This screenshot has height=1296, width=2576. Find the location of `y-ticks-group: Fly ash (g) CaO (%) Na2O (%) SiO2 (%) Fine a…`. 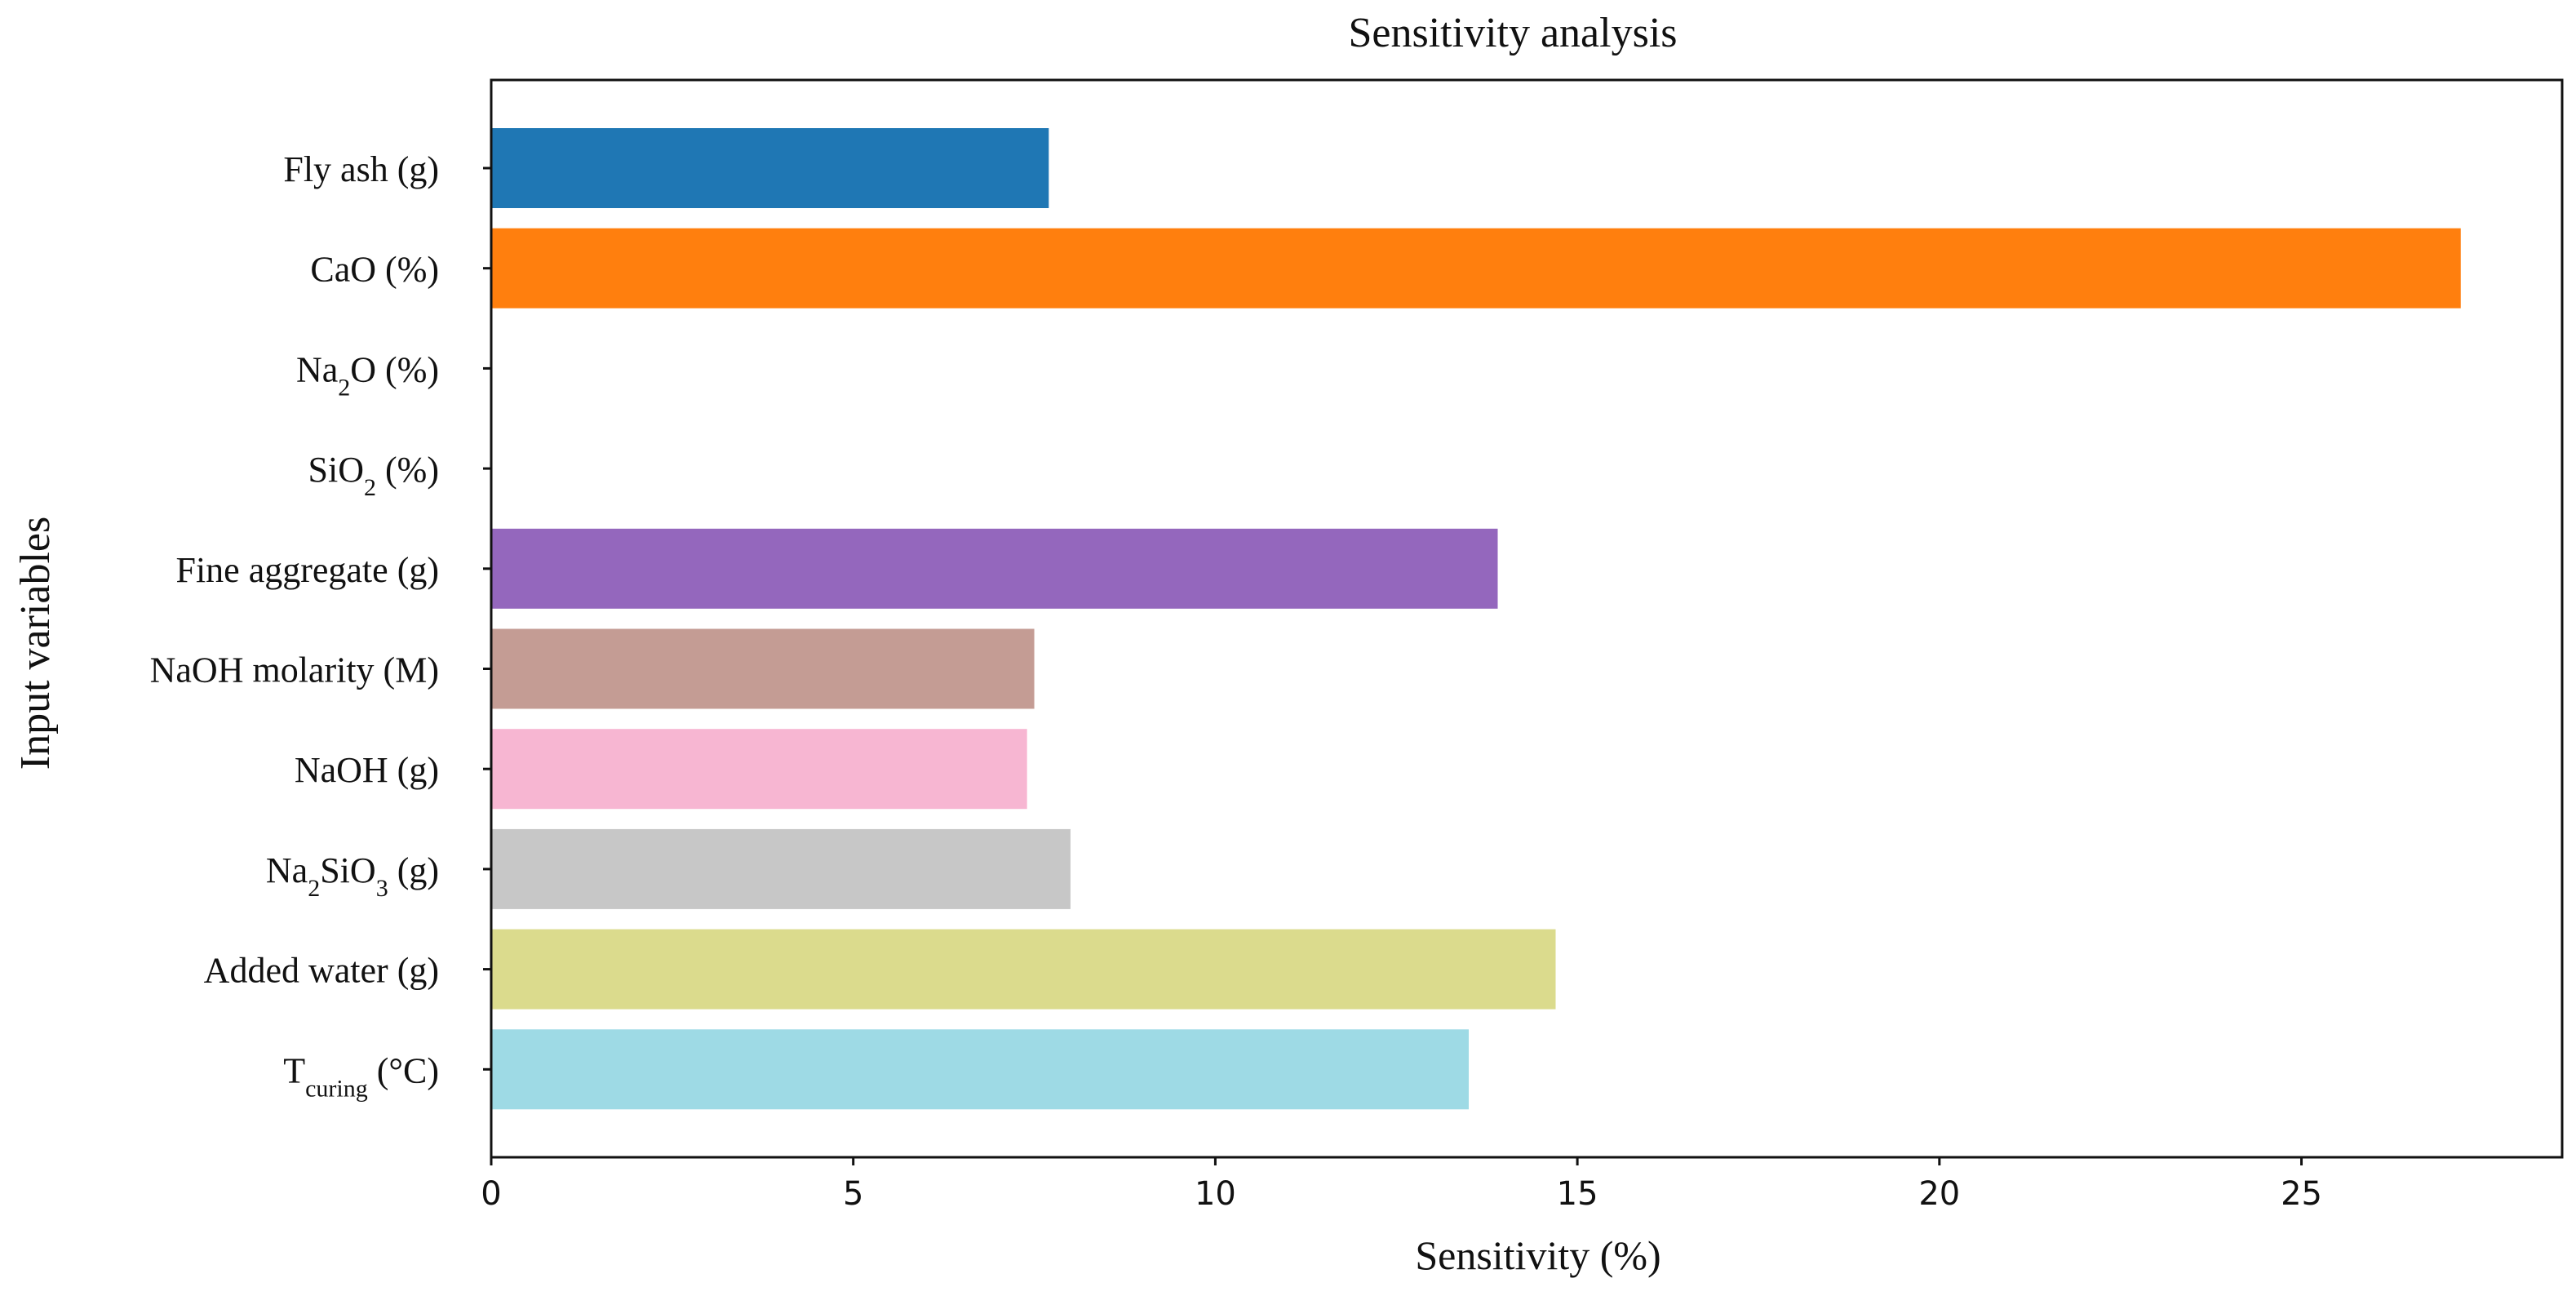

y-ticks-group: Fly ash (g) CaO (%) Na2O (%) SiO2 (%) Fine a… is located at coordinates (320, 625).